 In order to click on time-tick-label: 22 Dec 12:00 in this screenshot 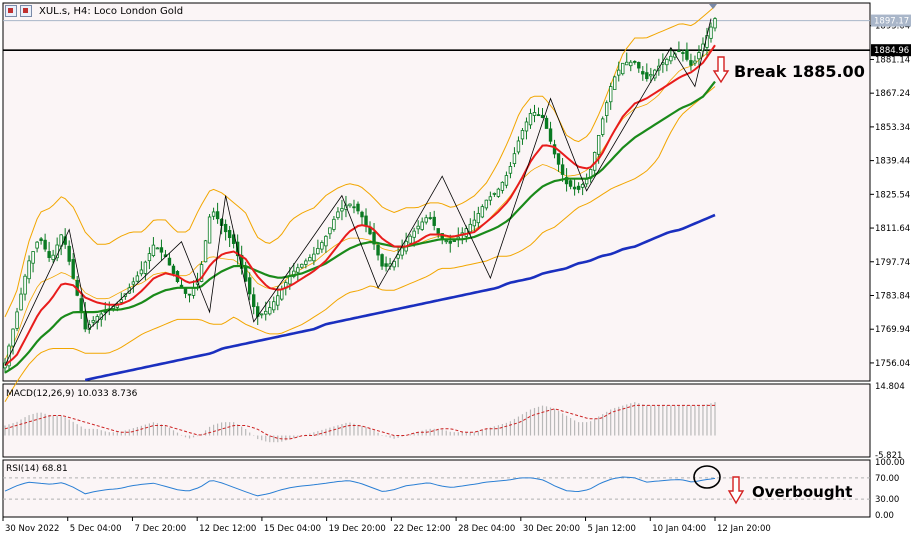, I will do `click(421, 529)`.